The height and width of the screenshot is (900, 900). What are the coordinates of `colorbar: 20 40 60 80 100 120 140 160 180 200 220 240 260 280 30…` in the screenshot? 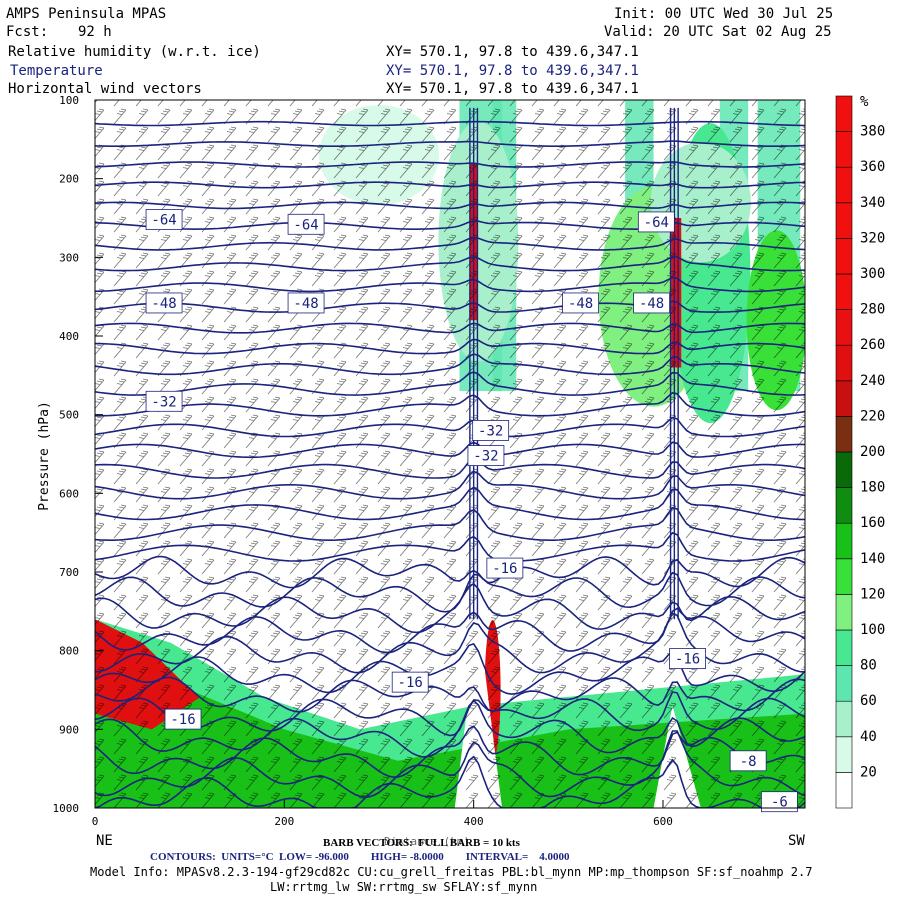 It's located at (860, 451).